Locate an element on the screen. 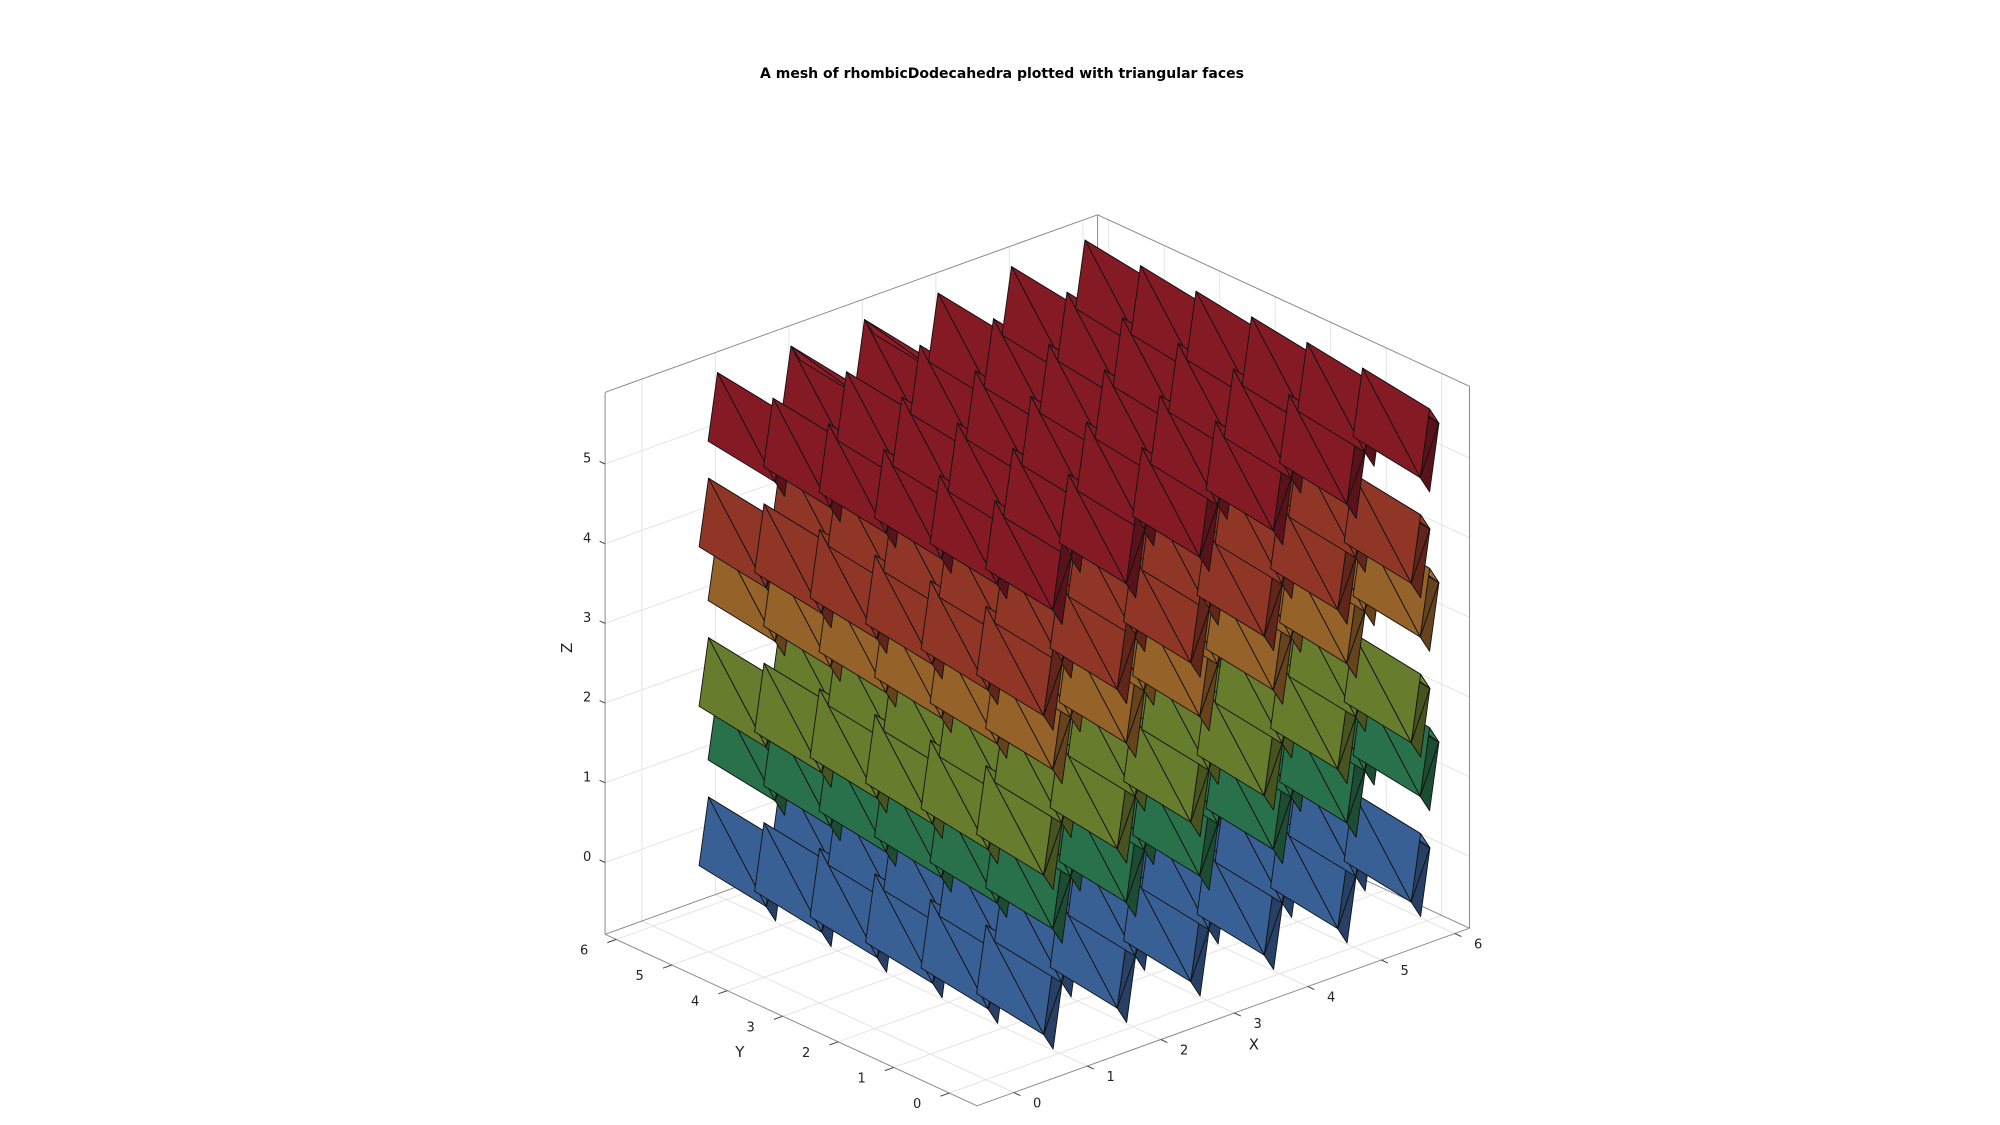  z-tick-label: 0 is located at coordinates (587, 857).